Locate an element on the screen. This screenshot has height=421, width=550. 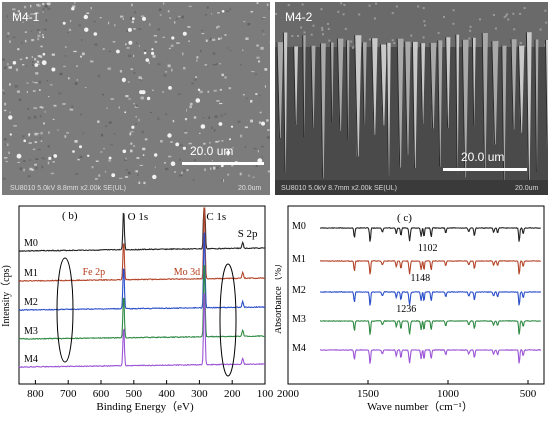
x-tick-label: 800 is located at coordinates (35, 394).